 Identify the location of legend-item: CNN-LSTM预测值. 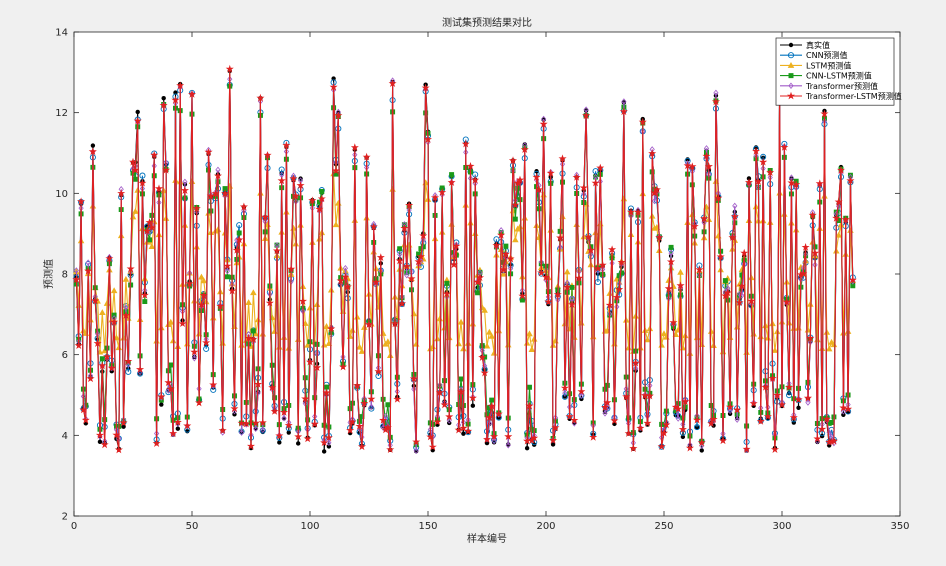
(826, 76).